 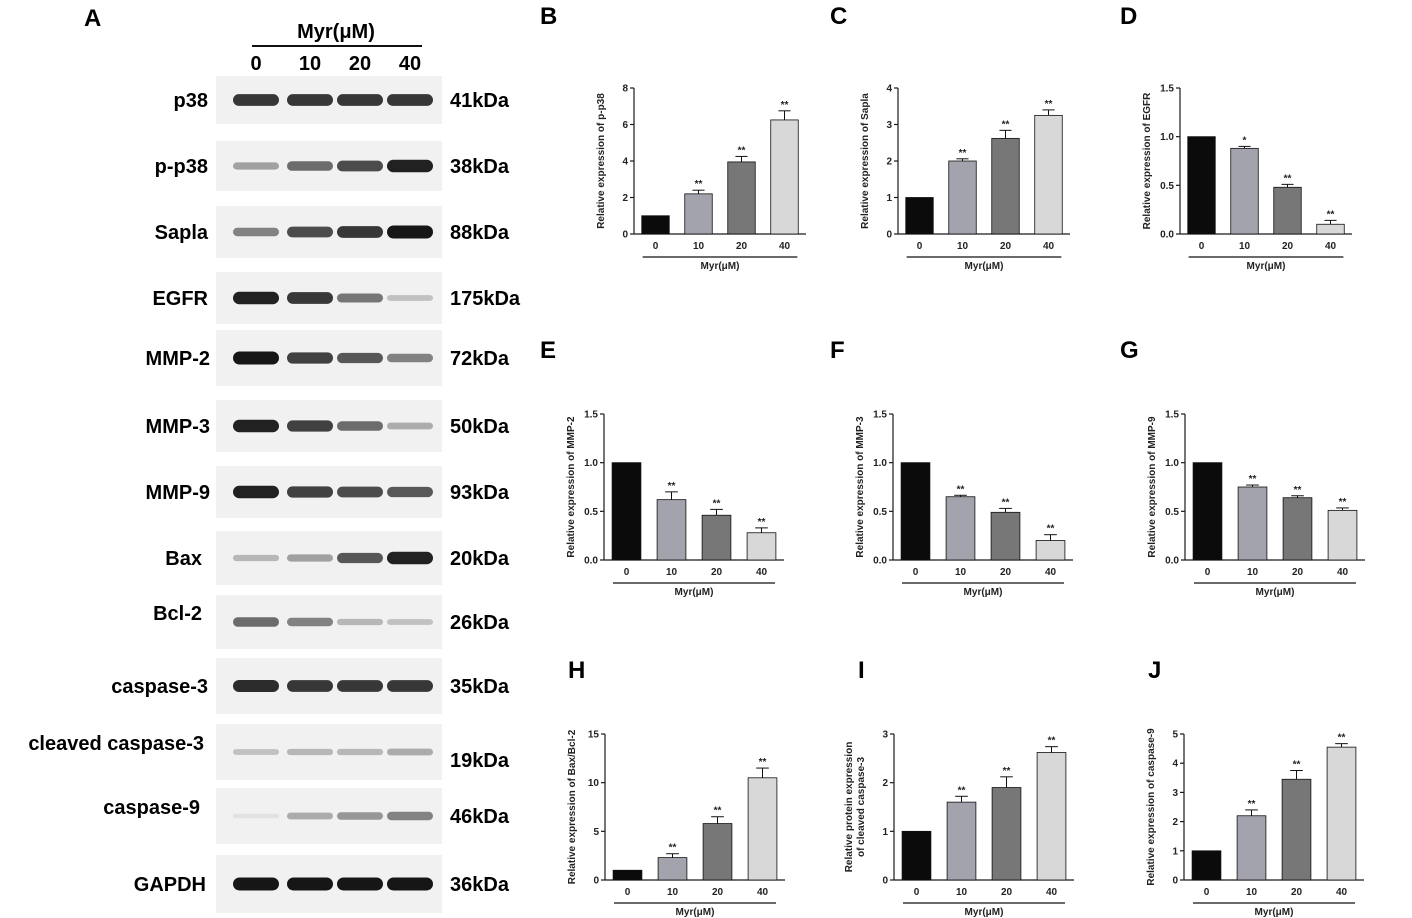 I want to click on y-tick-label: 0.5, so click(x=1172, y=512).